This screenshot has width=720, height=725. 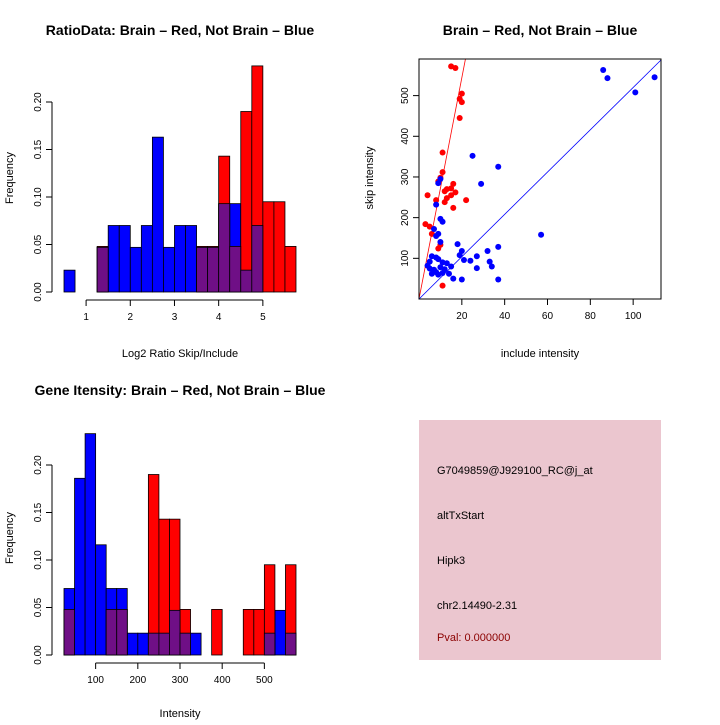 I want to click on intensity-scatter-title: Brain – Red, Not Brain – Blue, so click(x=540, y=30).